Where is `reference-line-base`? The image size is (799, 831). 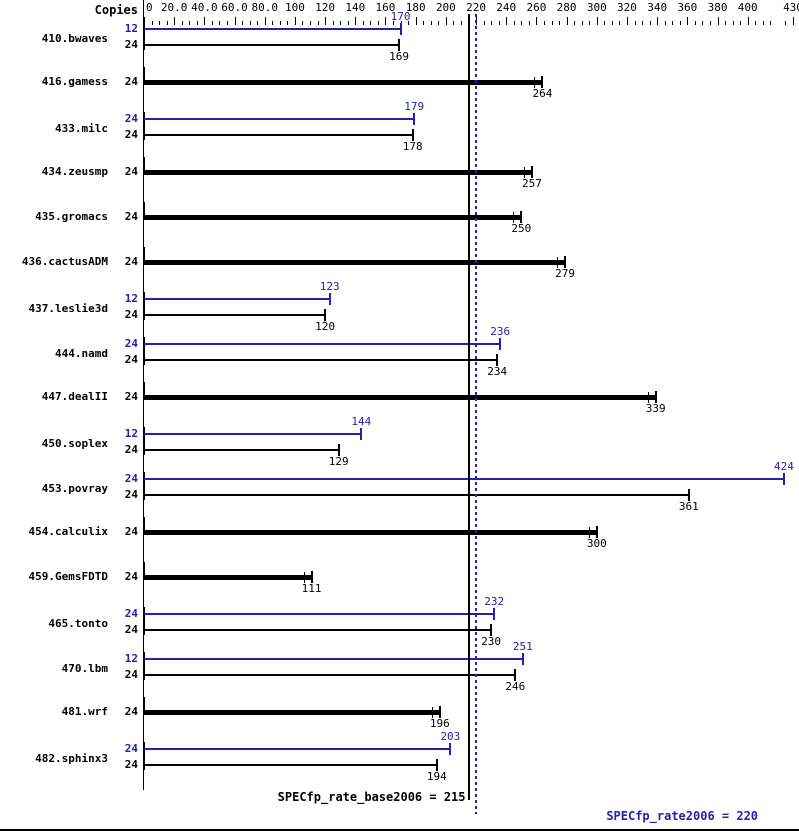
reference-line-base is located at coordinates (468, 407).